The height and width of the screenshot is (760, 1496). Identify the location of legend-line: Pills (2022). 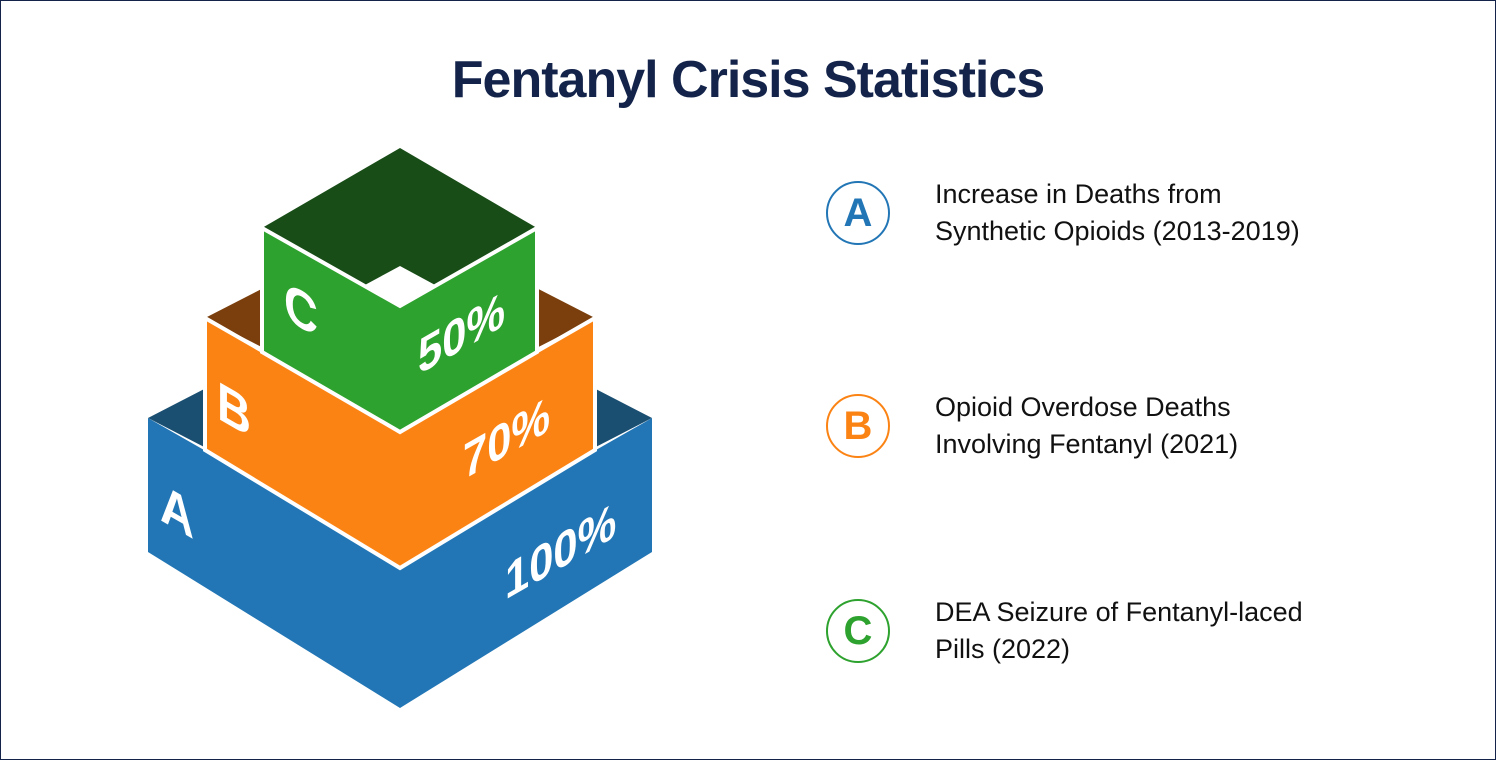
(1003, 649).